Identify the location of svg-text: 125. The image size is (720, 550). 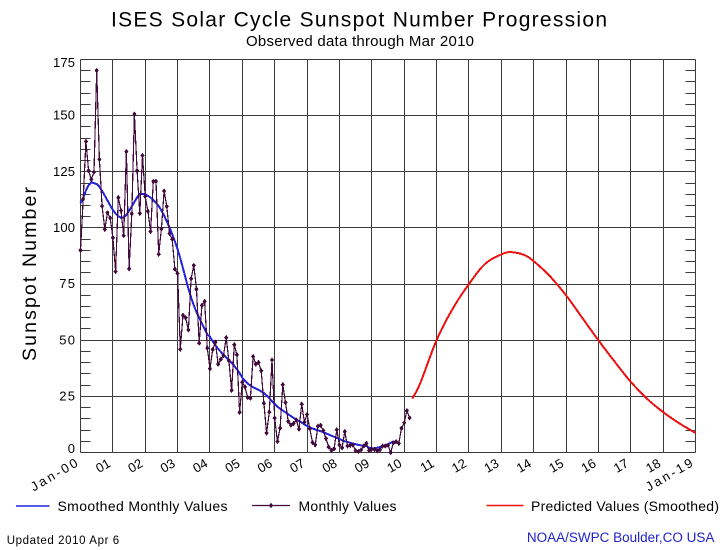
(64, 171).